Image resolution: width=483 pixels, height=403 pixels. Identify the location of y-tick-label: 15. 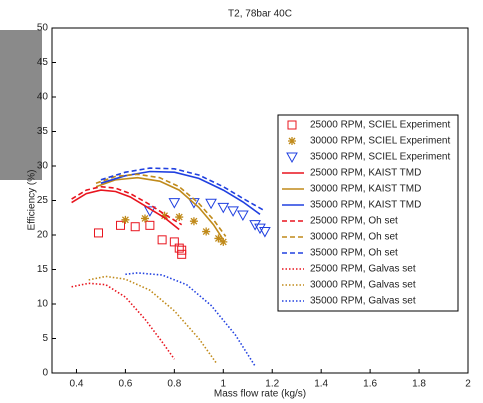
(43, 269).